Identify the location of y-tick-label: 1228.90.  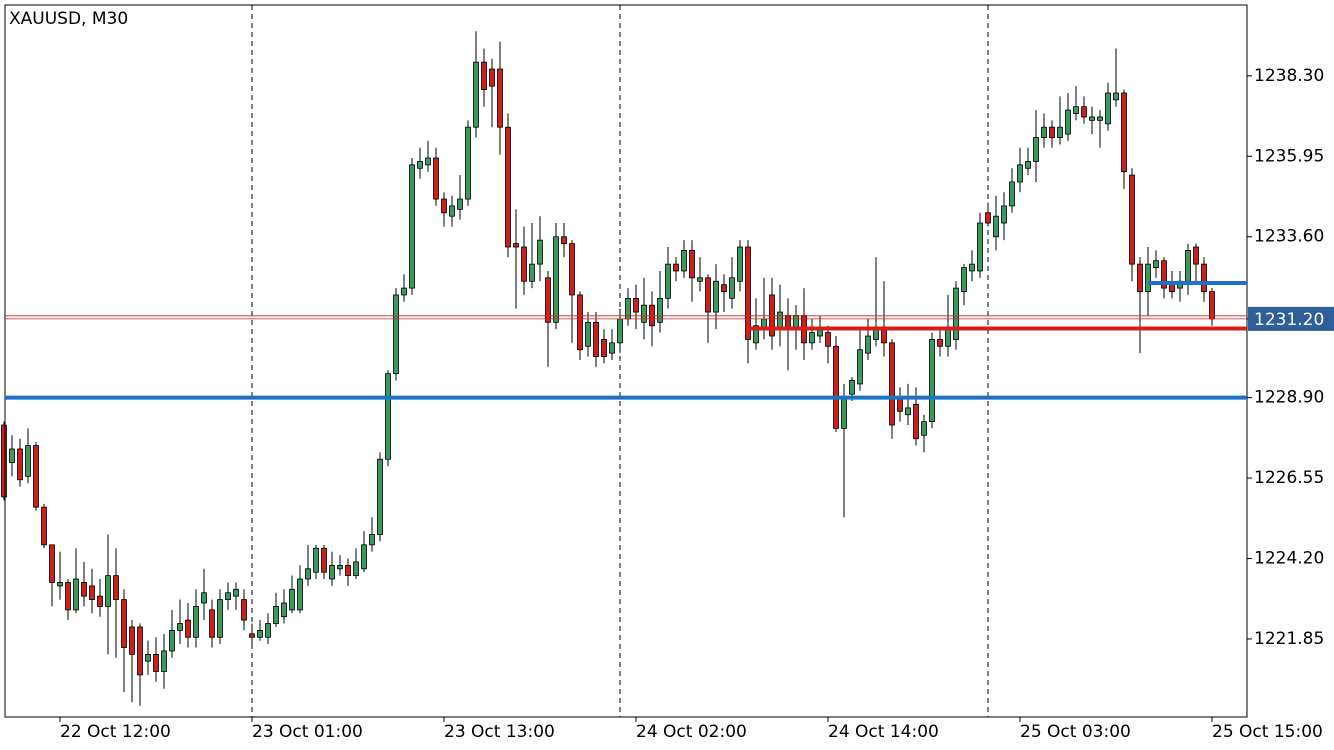
(1289, 398).